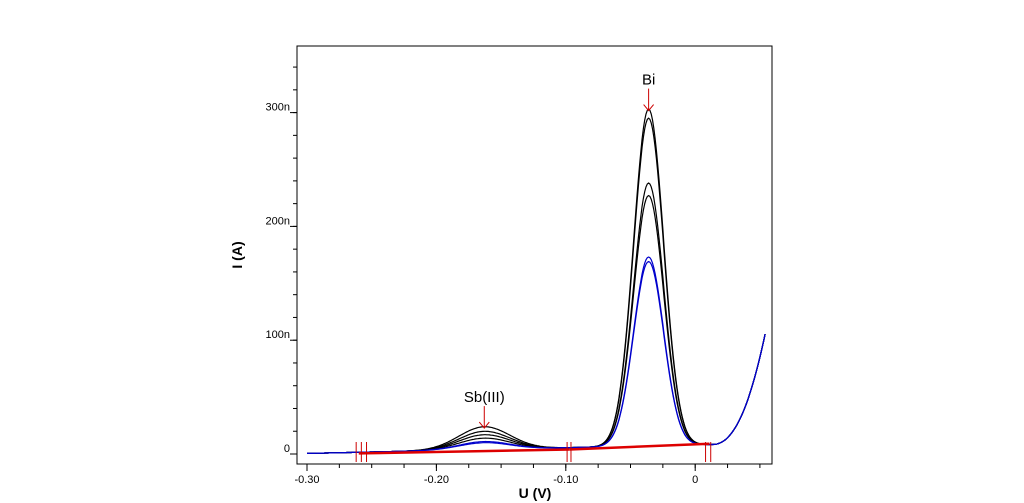  Describe the element at coordinates (535, 493) in the screenshot. I see `x-axis-label: U (V)` at that location.